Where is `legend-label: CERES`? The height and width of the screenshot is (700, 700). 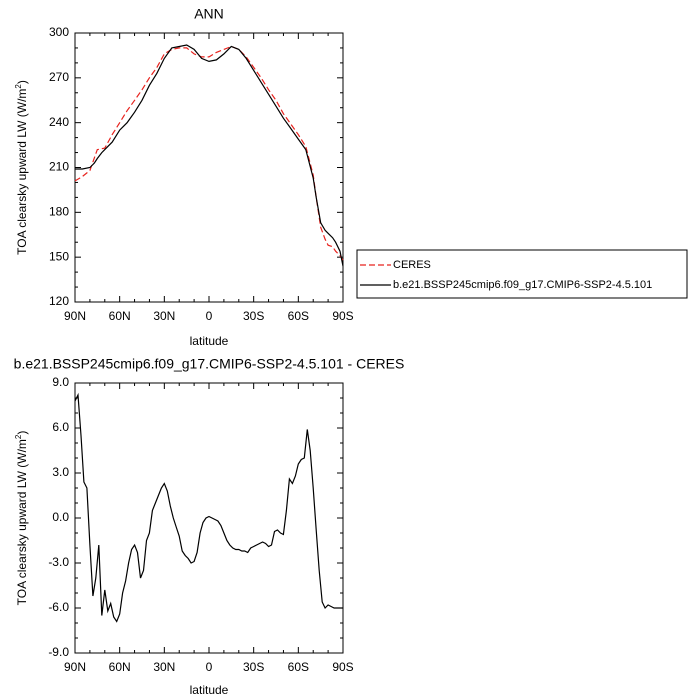
legend-label: CERES is located at coordinates (412, 265).